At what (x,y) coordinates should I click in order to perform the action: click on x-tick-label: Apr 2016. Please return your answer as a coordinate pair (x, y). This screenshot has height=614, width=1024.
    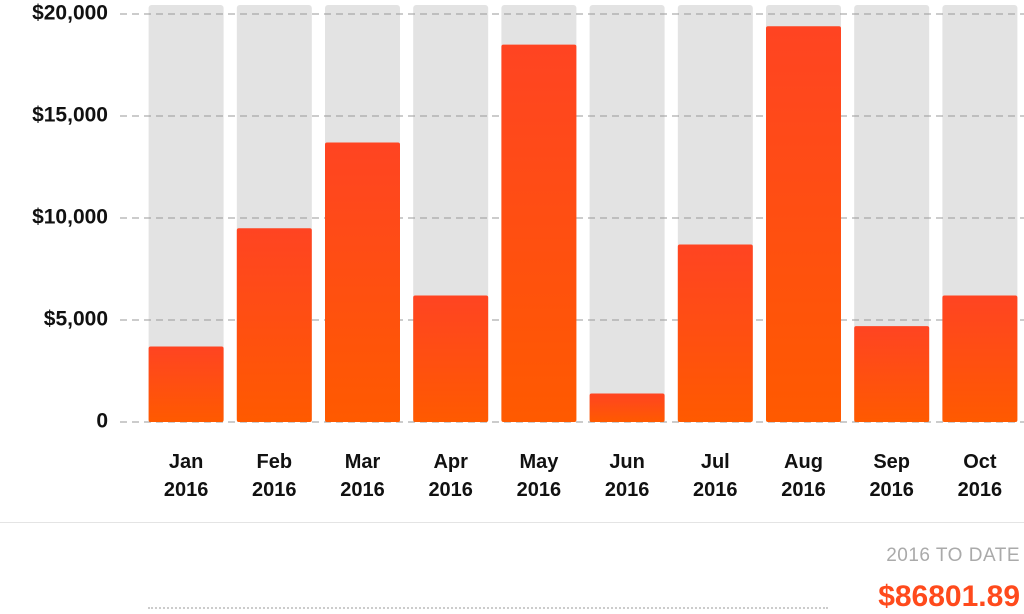
    Looking at the image, I should click on (450, 476).